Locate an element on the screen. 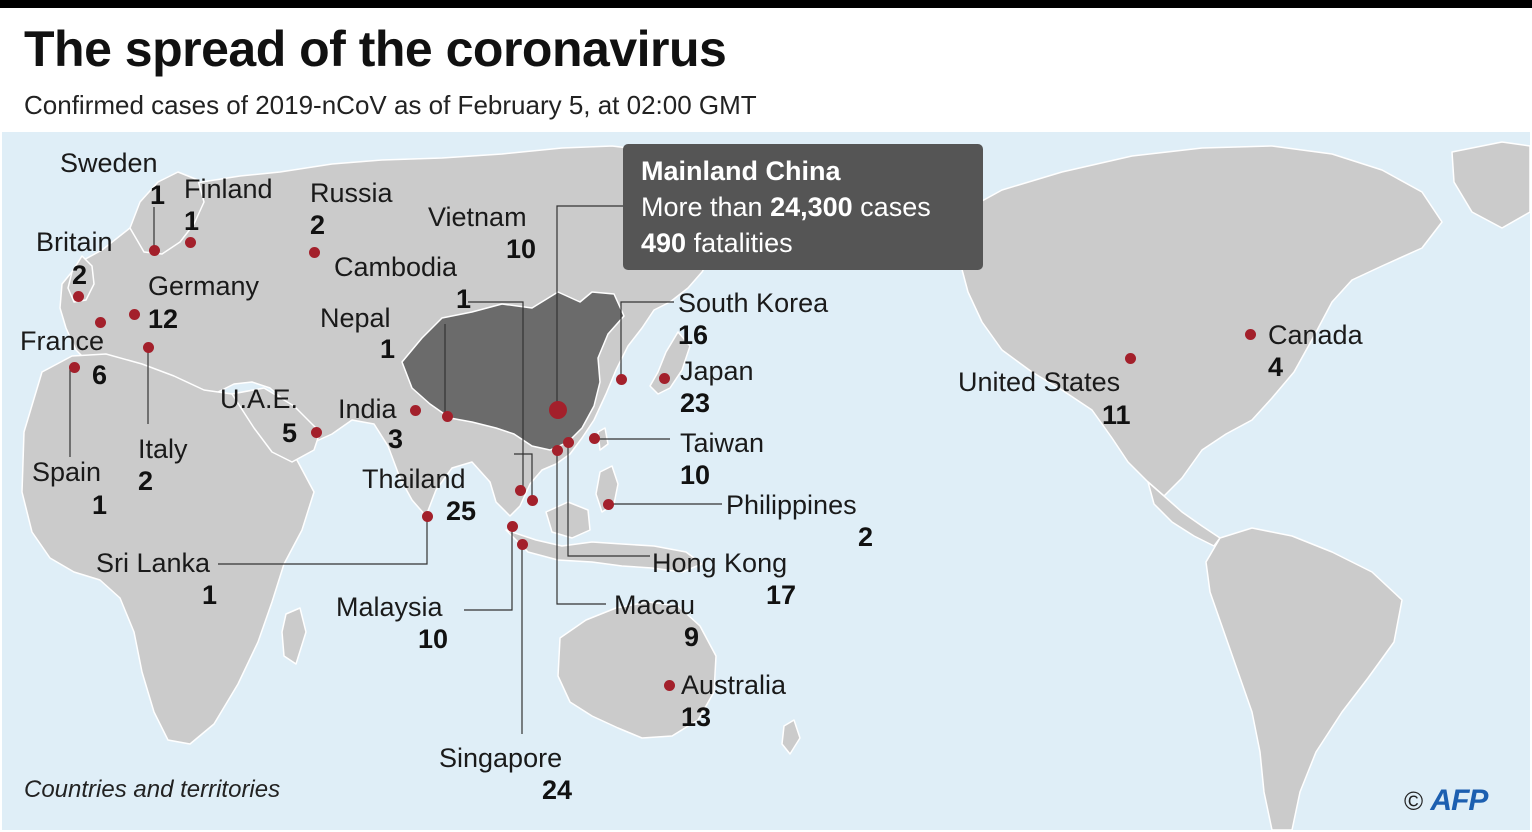  count-sweden: 1 is located at coordinates (158, 195).